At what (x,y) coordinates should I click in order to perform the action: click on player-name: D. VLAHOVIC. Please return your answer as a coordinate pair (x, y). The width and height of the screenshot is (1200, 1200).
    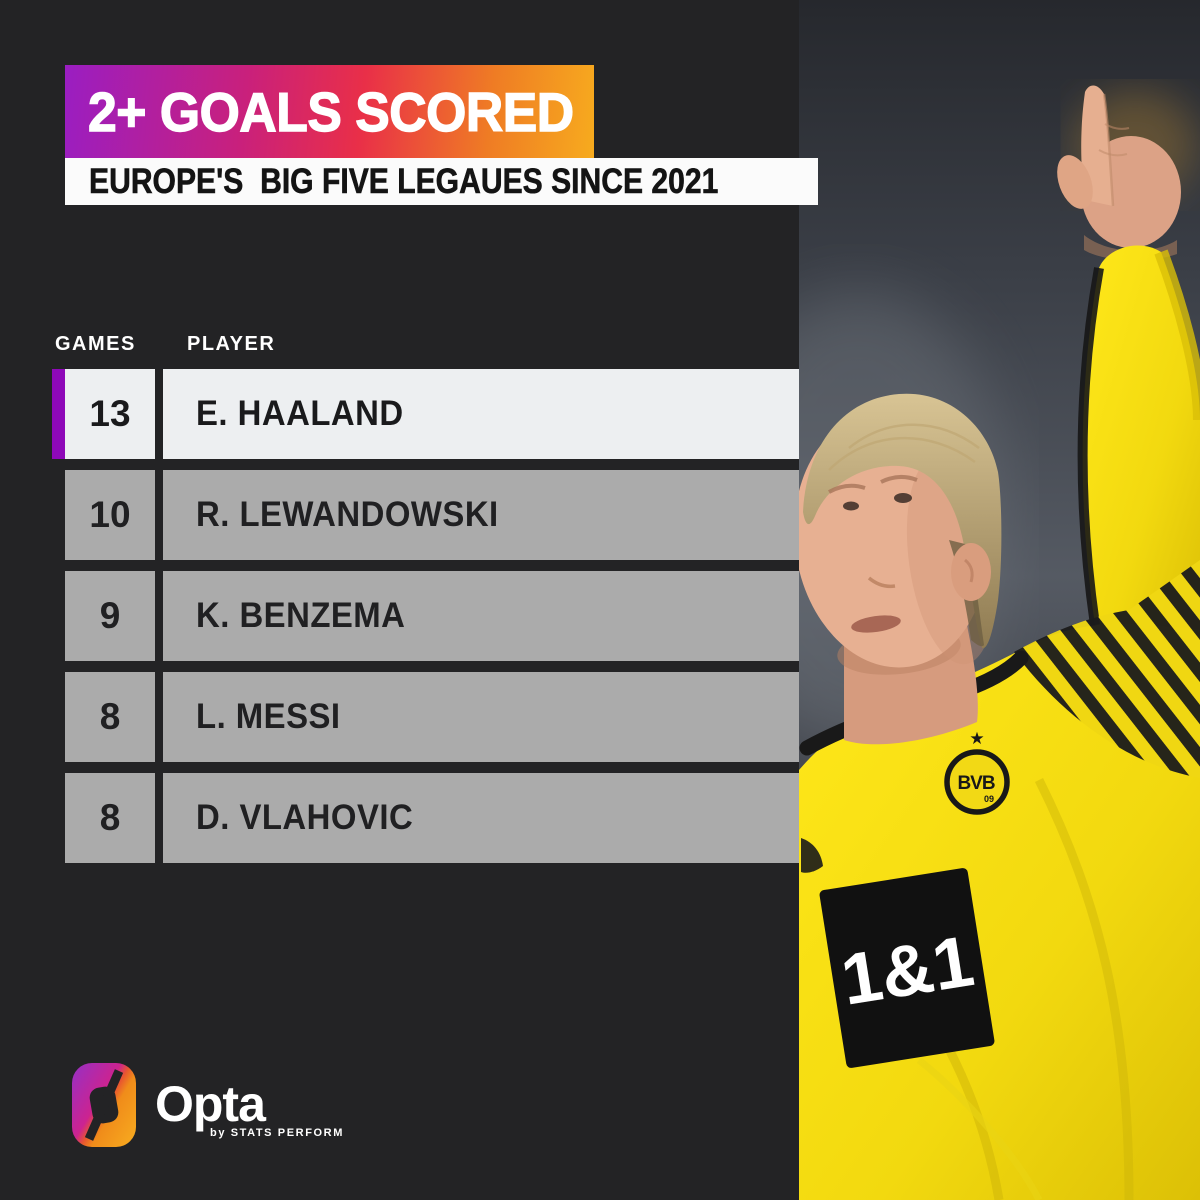
    Looking at the image, I should click on (481, 818).